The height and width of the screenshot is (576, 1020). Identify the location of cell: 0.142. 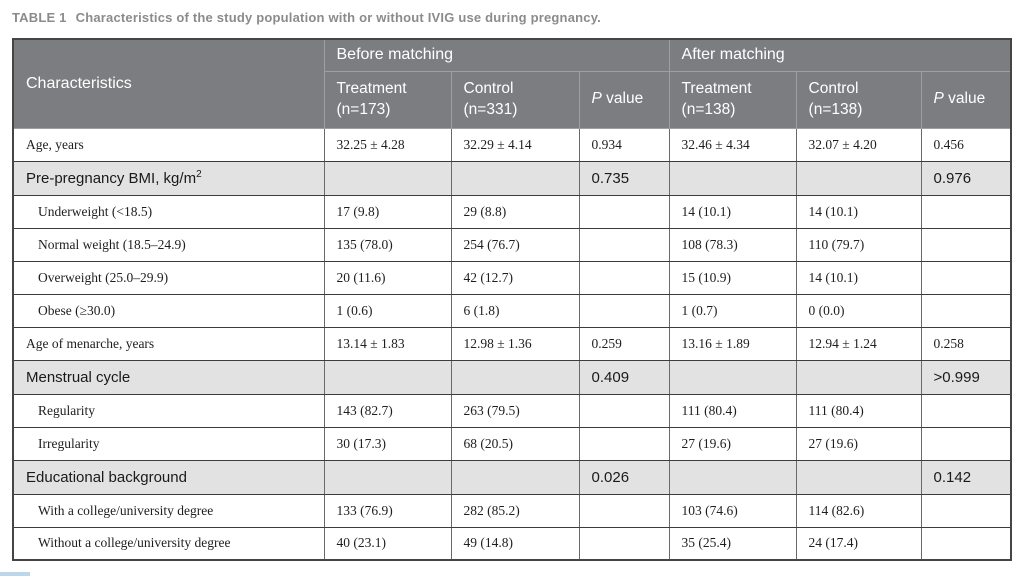
(966, 477).